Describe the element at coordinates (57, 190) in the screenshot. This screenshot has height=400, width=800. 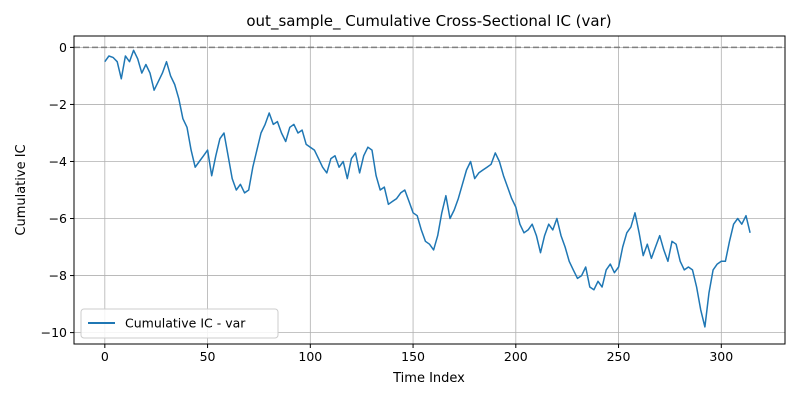
I see `y-axis-ticks: 0 −2 −4 −6 −8 −10` at that location.